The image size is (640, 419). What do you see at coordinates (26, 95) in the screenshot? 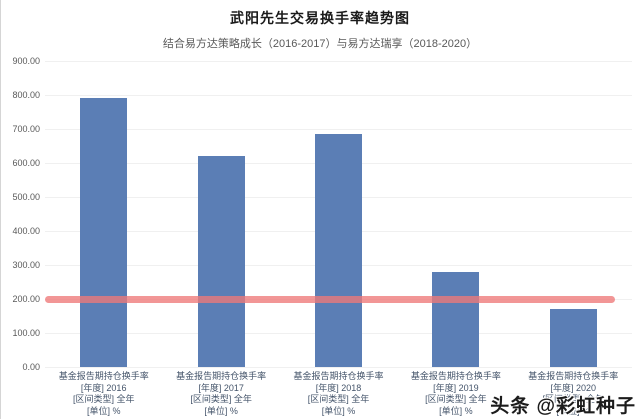
I see `y-axis-tick: 800.00` at bounding box center [26, 95].